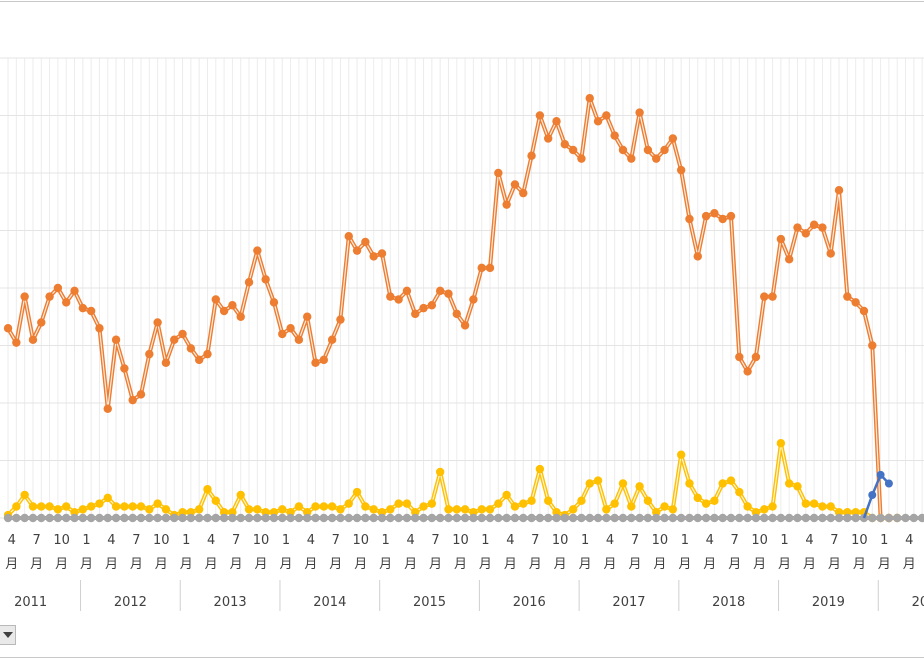  Describe the element at coordinates (876, 495) in the screenshot. I see `series-line` at that location.